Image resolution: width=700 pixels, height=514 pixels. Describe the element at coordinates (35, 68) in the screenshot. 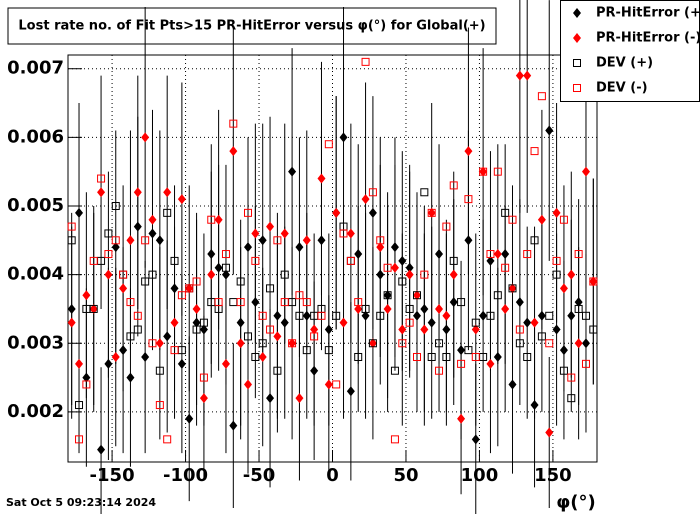

I see `y-tick-label: 0.007` at that location.